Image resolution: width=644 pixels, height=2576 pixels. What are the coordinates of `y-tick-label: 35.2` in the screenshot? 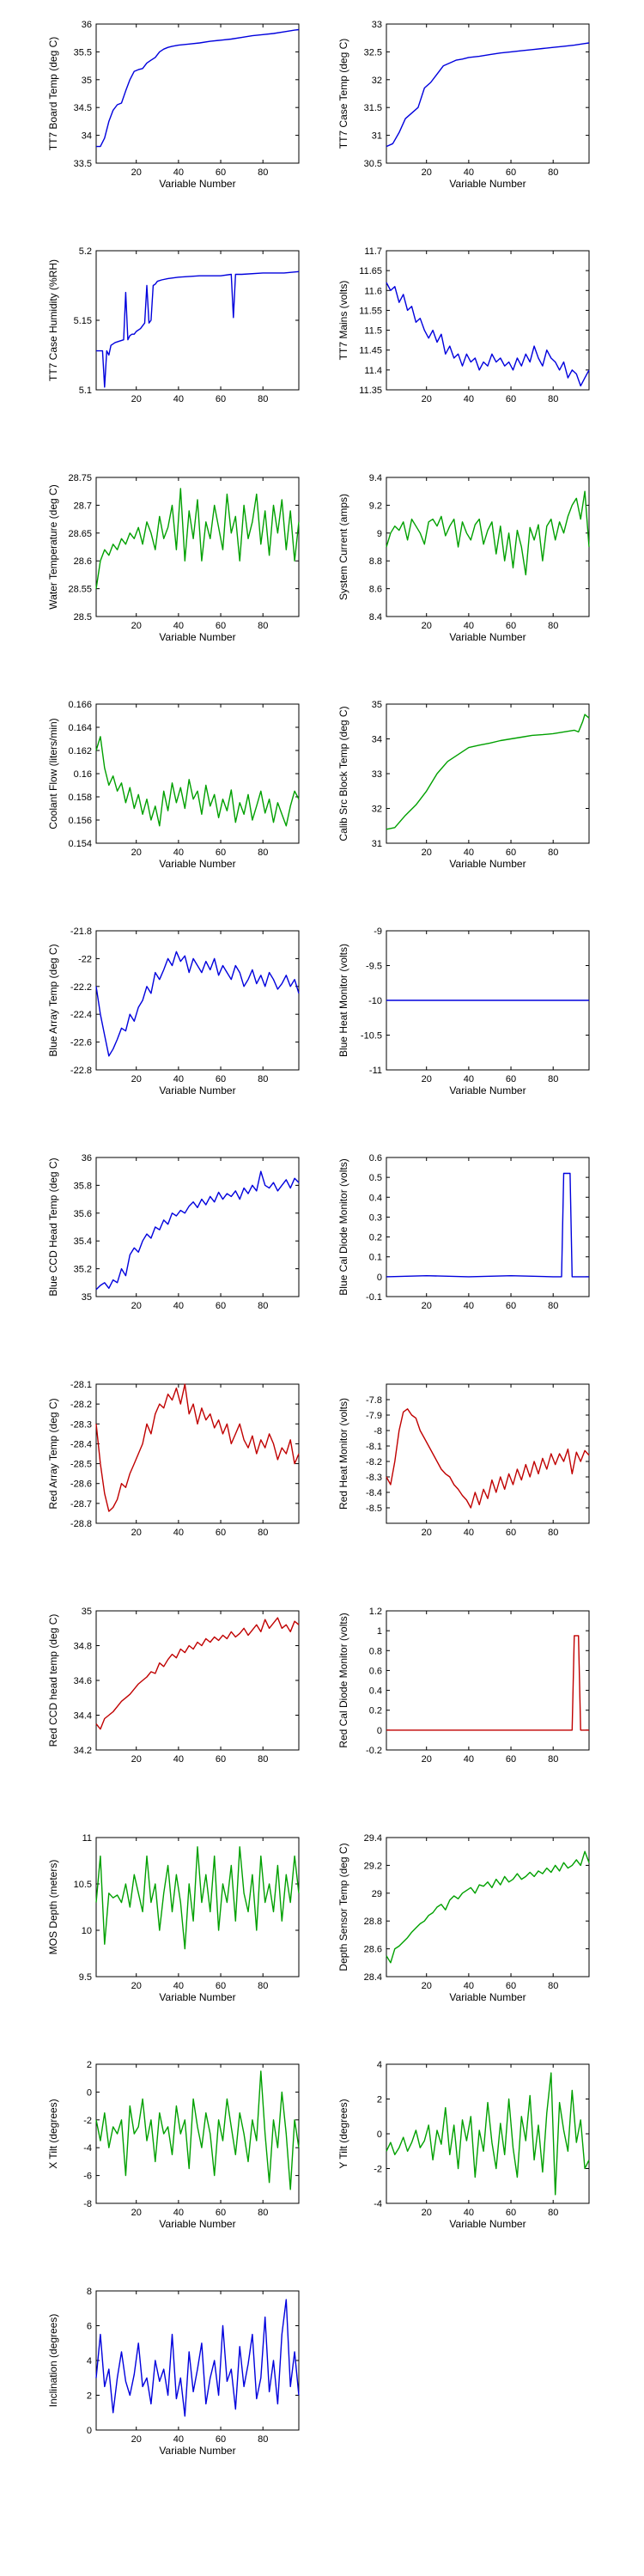 It's located at (83, 1270).